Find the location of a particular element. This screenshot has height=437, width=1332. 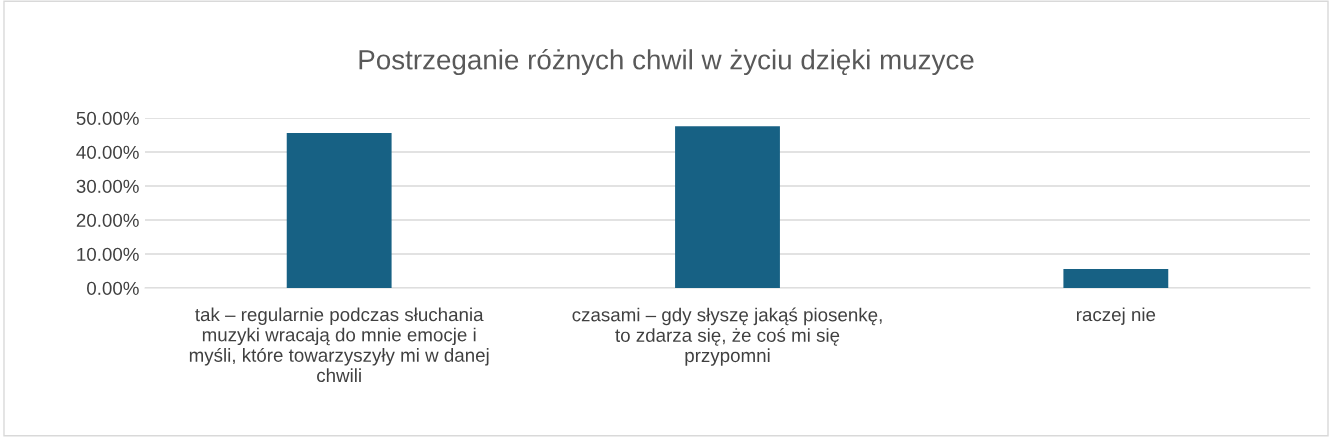

chart-title: Postrzeganie różnych chwil w życiu dzięki muzyce is located at coordinates (666, 62).